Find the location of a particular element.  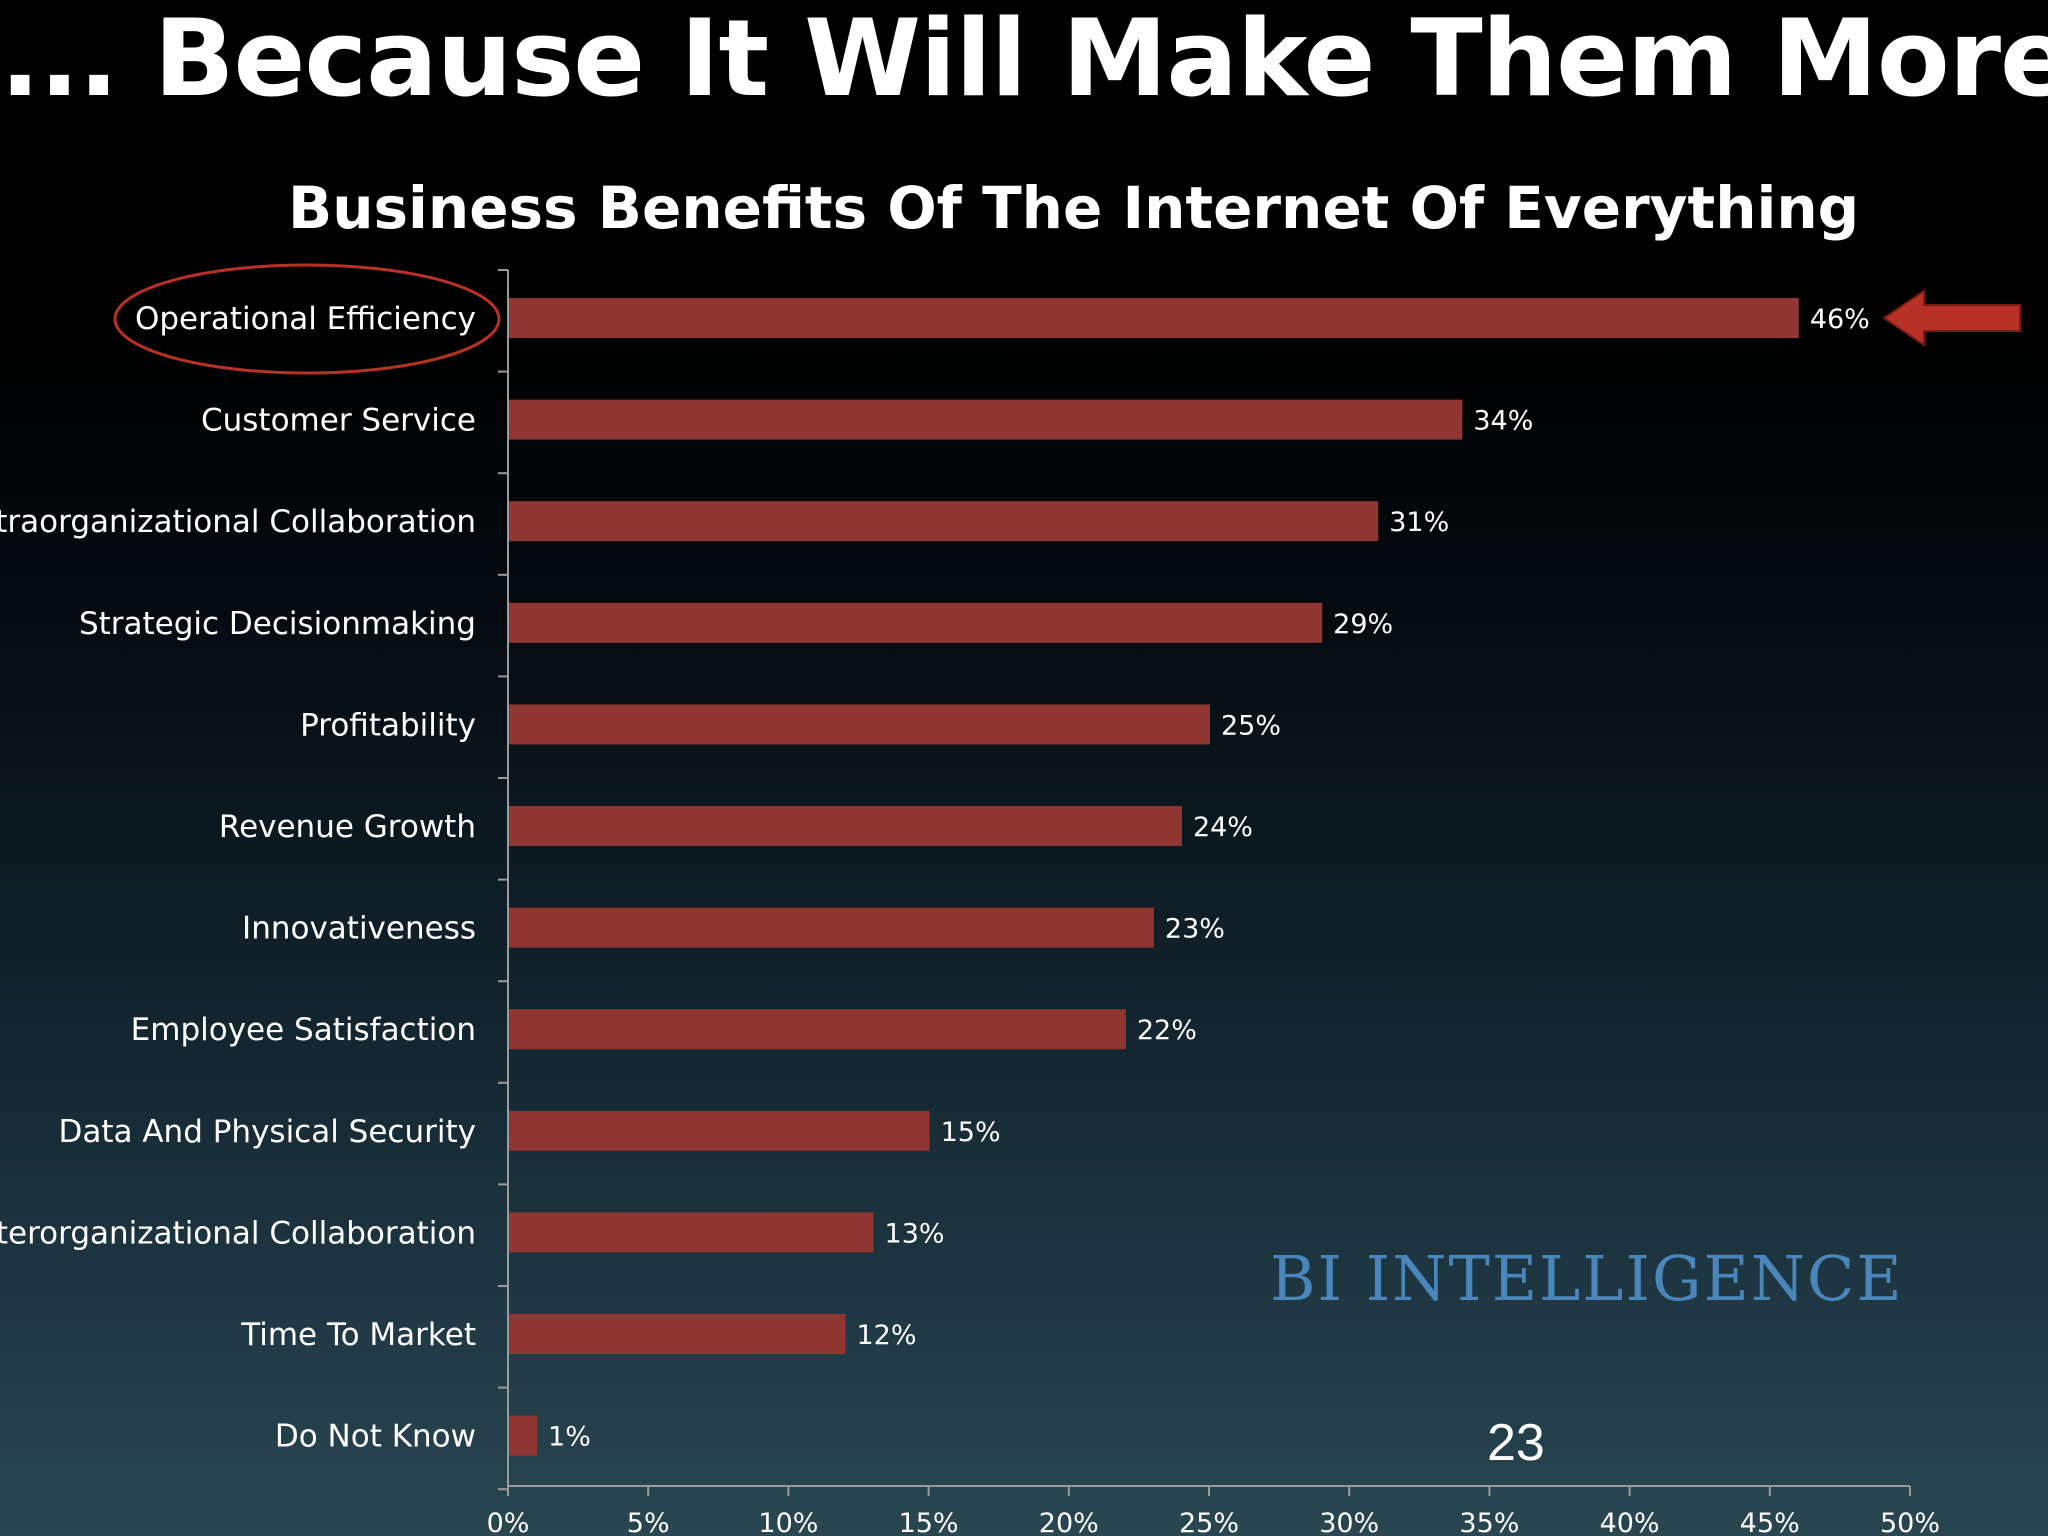

value-label: 22% is located at coordinates (1167, 1030).